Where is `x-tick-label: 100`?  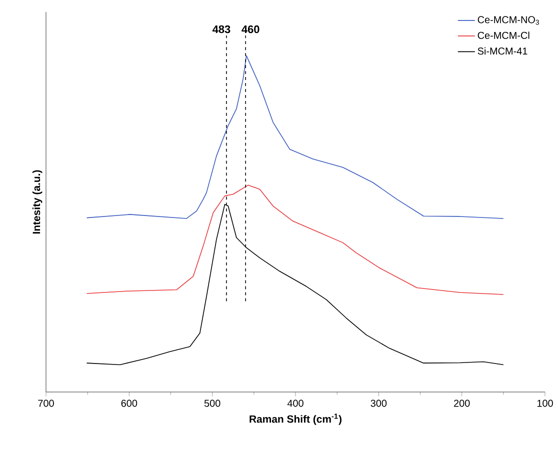 x-tick-label: 100 is located at coordinates (545, 403).